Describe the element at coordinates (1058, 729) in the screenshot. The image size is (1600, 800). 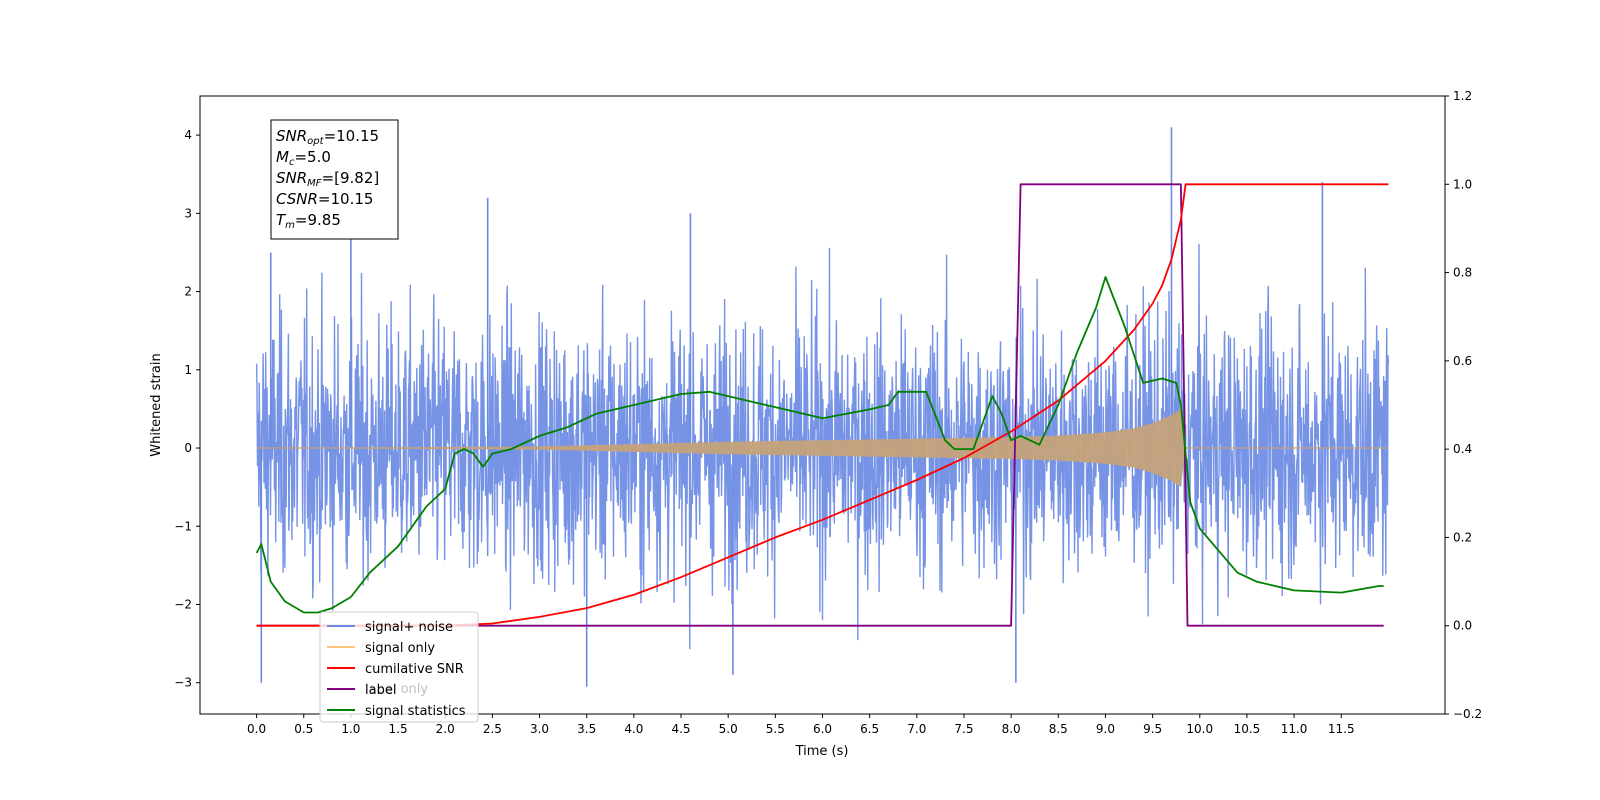
I see `x-tick-label: 8.5` at that location.